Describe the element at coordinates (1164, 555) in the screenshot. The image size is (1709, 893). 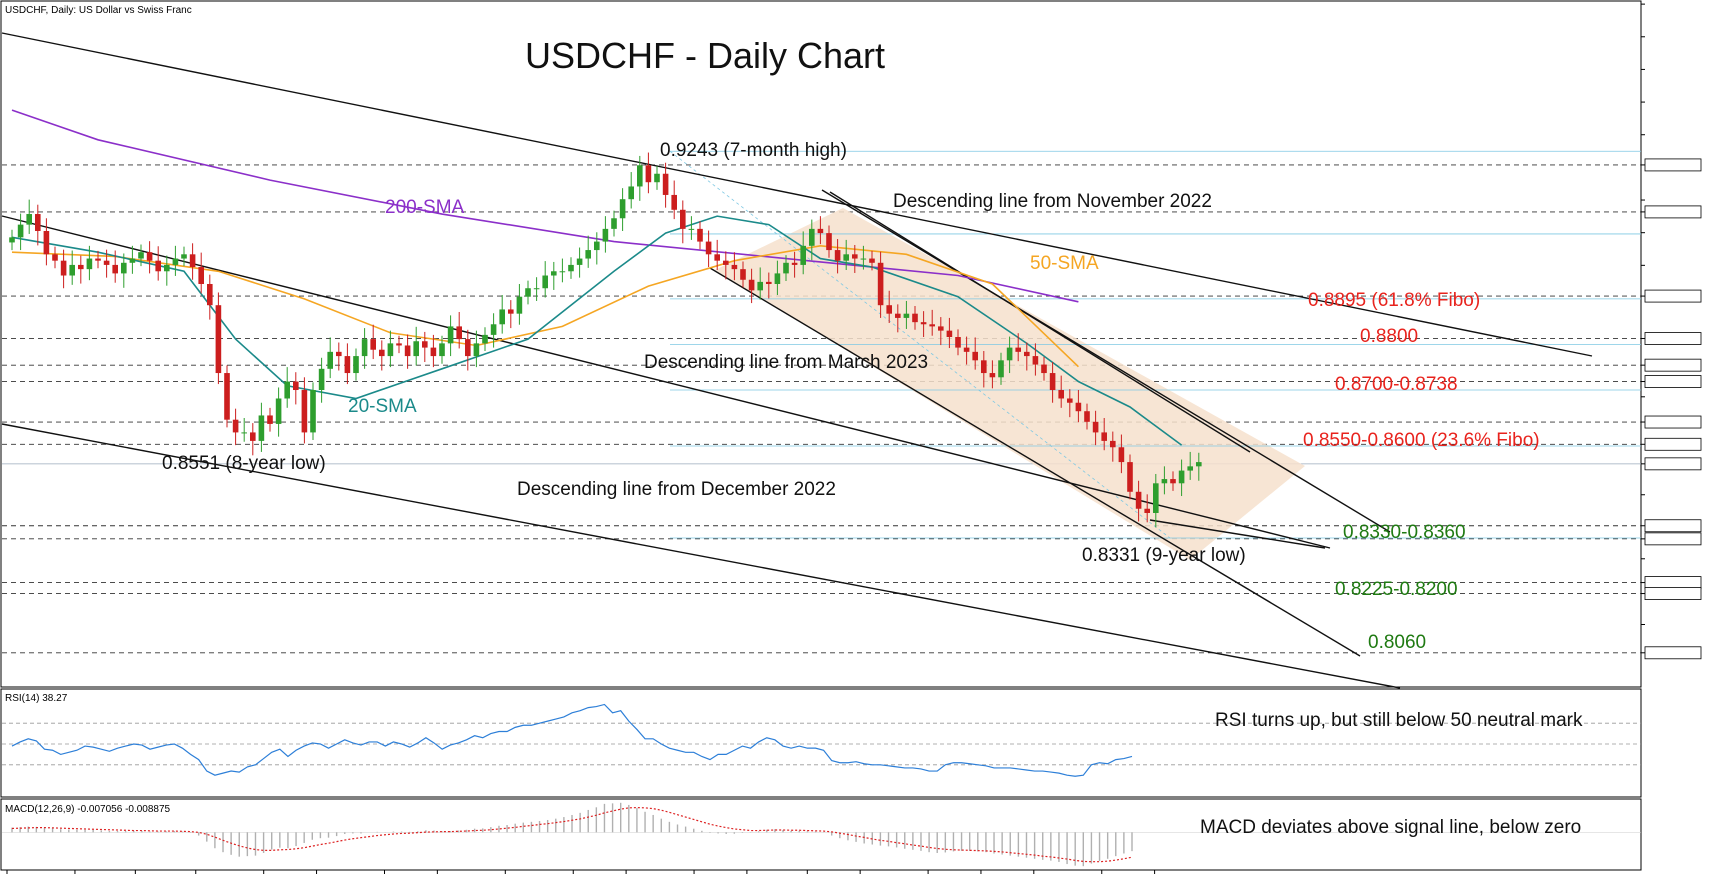
I see `annotation-9yr-low: 0.8331 (9-year low)` at that location.